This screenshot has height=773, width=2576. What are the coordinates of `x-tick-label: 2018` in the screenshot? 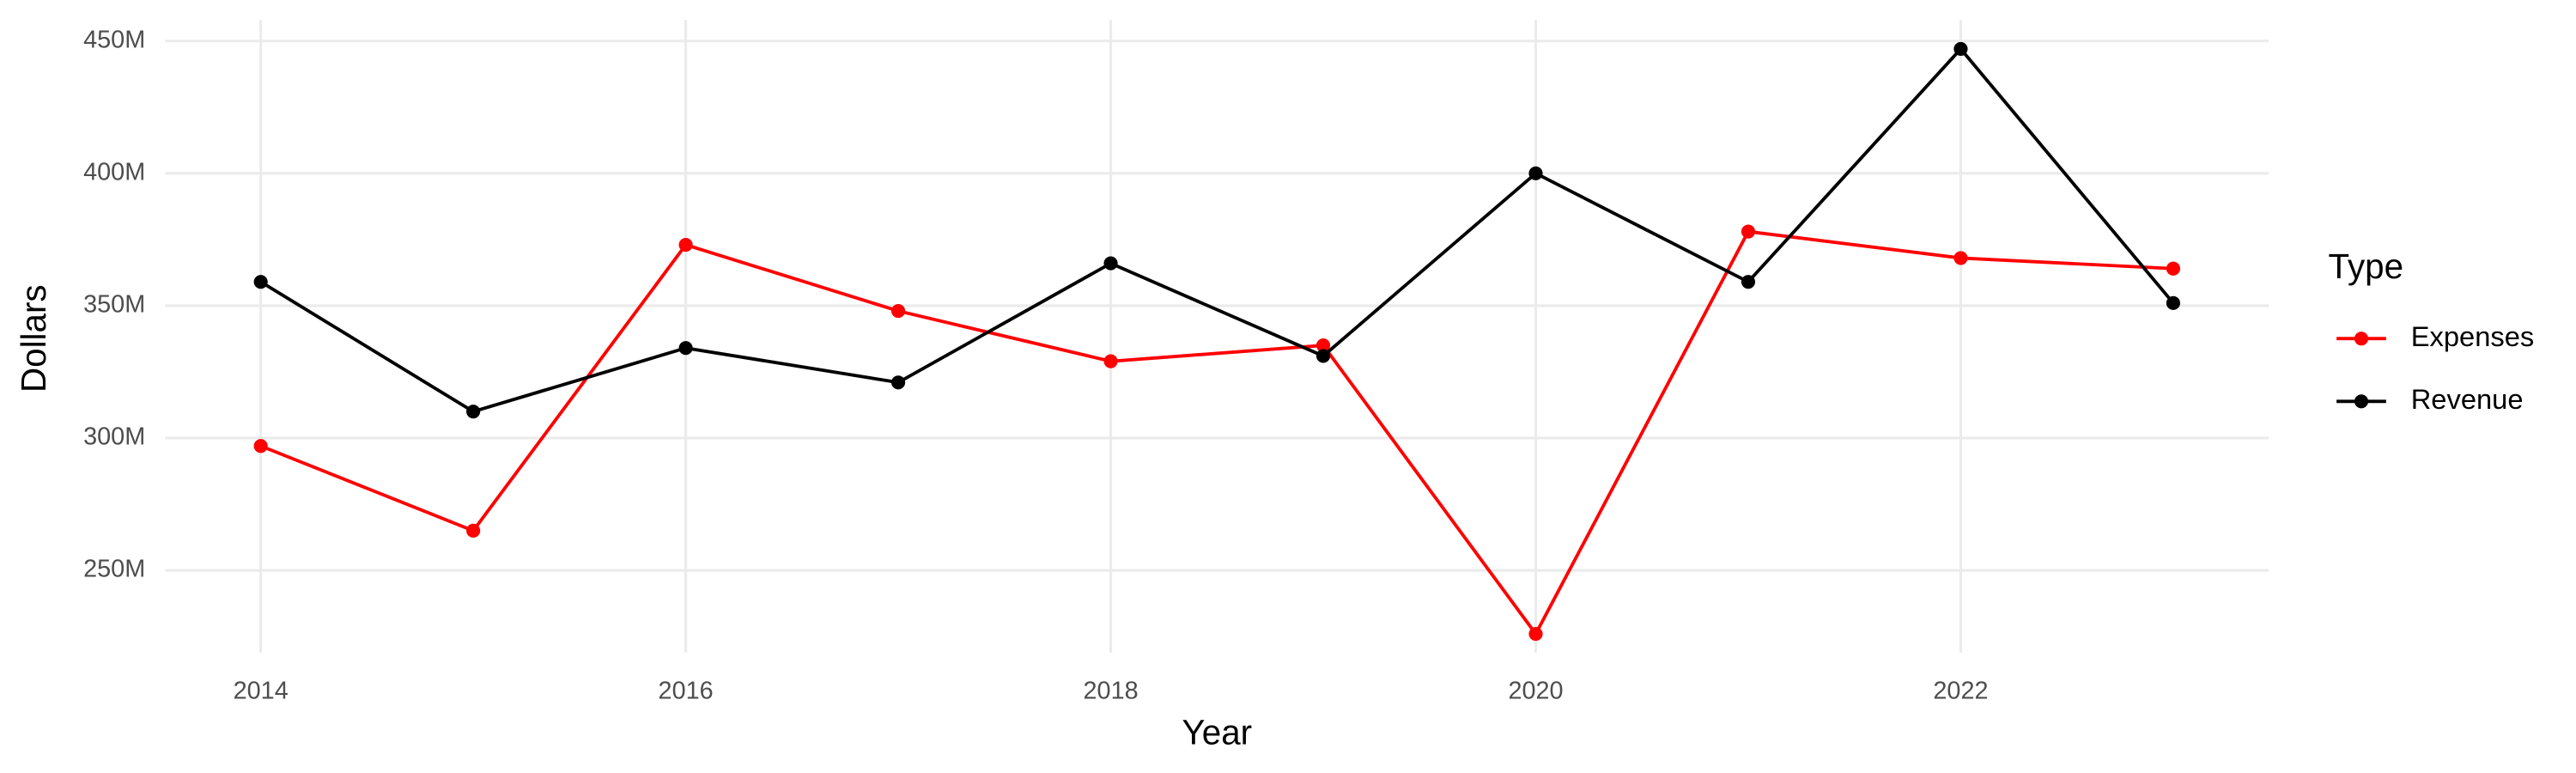 It's located at (1111, 690).